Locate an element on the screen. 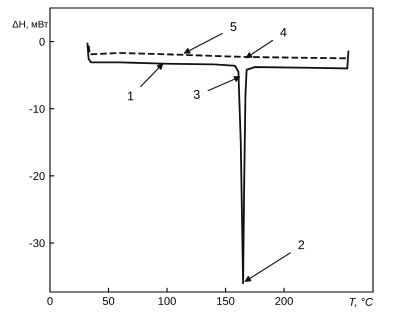 This screenshot has height=324, width=394. x-tick-label: 50 is located at coordinates (108, 301).